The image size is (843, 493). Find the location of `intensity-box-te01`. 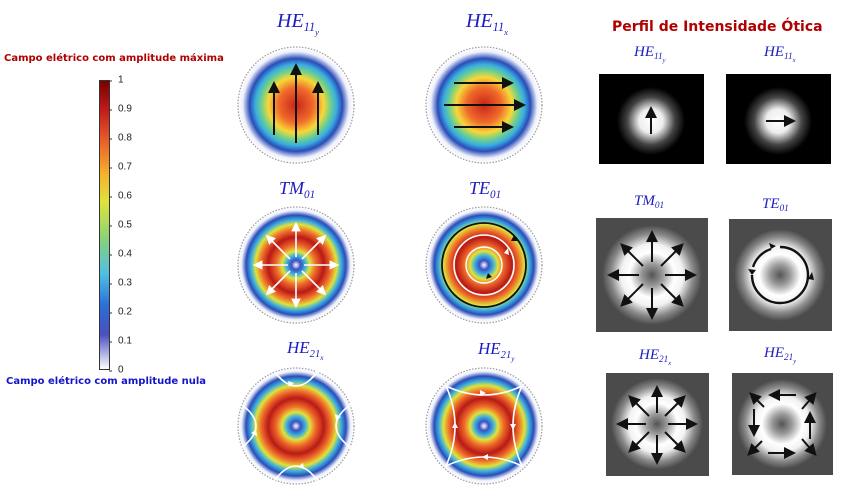

intensity-box-te01 is located at coordinates (780, 275).